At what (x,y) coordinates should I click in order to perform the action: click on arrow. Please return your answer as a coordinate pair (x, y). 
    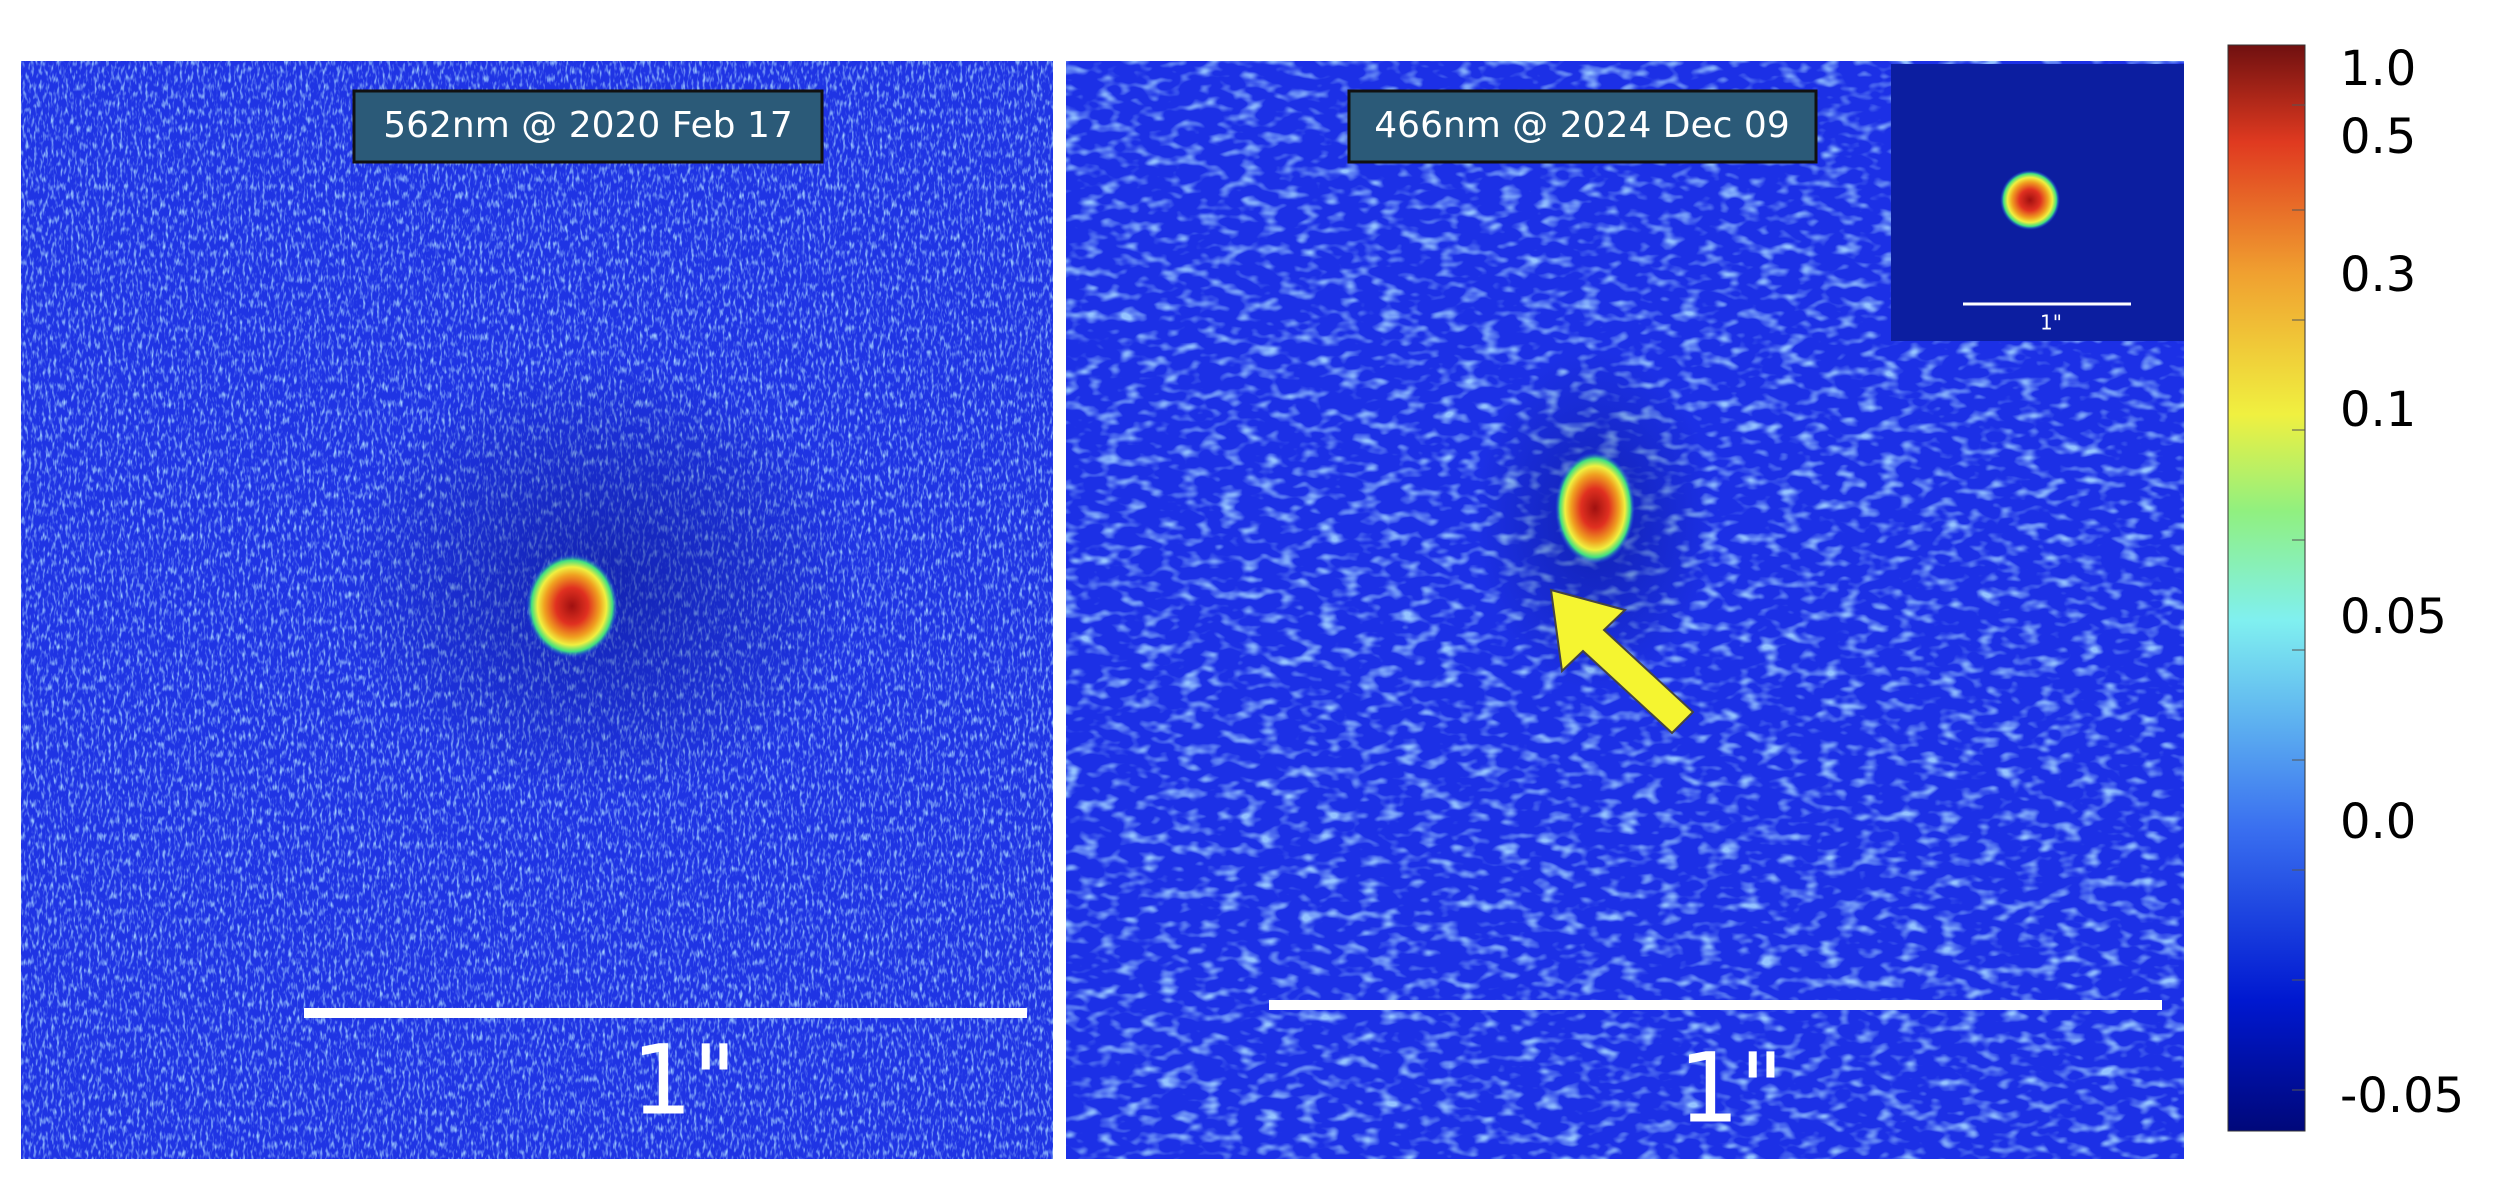
    Looking at the image, I should click on (1622, 661).